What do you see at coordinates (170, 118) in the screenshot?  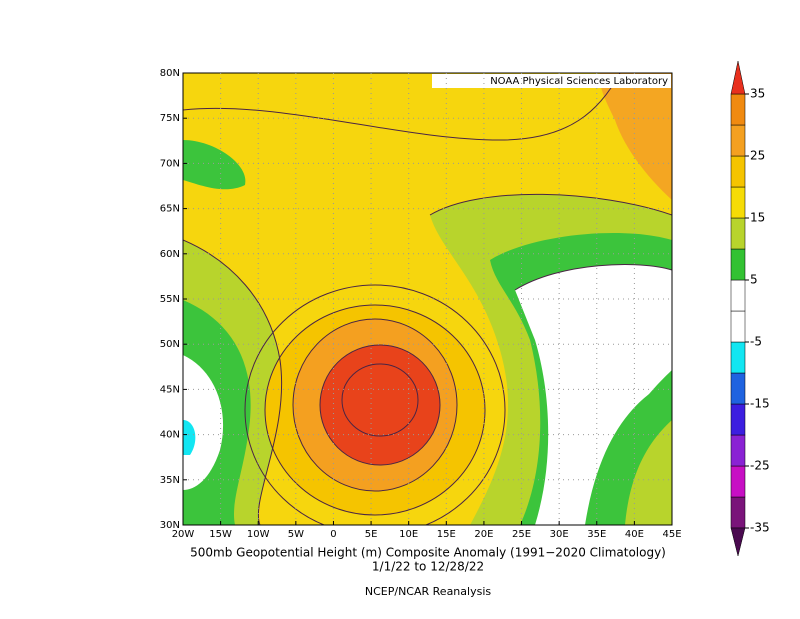 I see `y-tick-label: 75N` at bounding box center [170, 118].